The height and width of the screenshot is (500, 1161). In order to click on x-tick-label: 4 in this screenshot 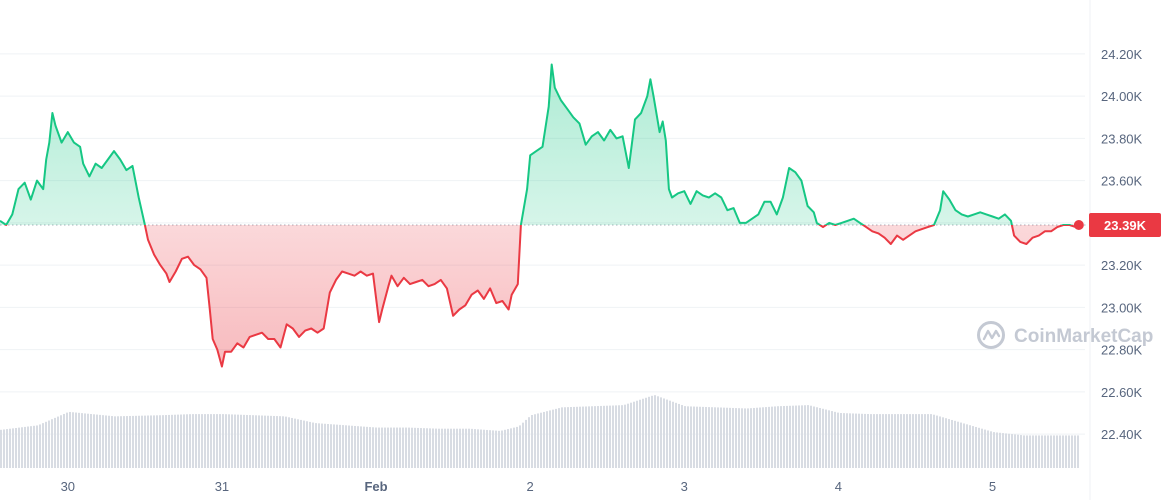, I will do `click(838, 486)`.